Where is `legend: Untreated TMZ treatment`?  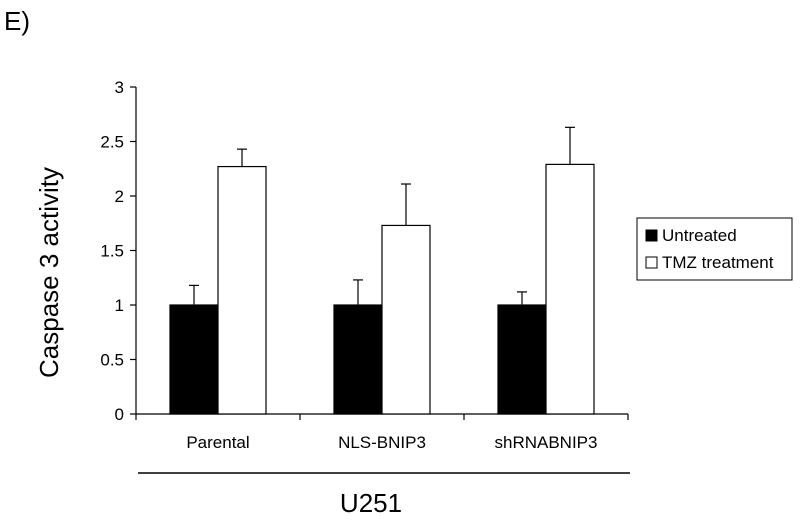 legend: Untreated TMZ treatment is located at coordinates (714, 249).